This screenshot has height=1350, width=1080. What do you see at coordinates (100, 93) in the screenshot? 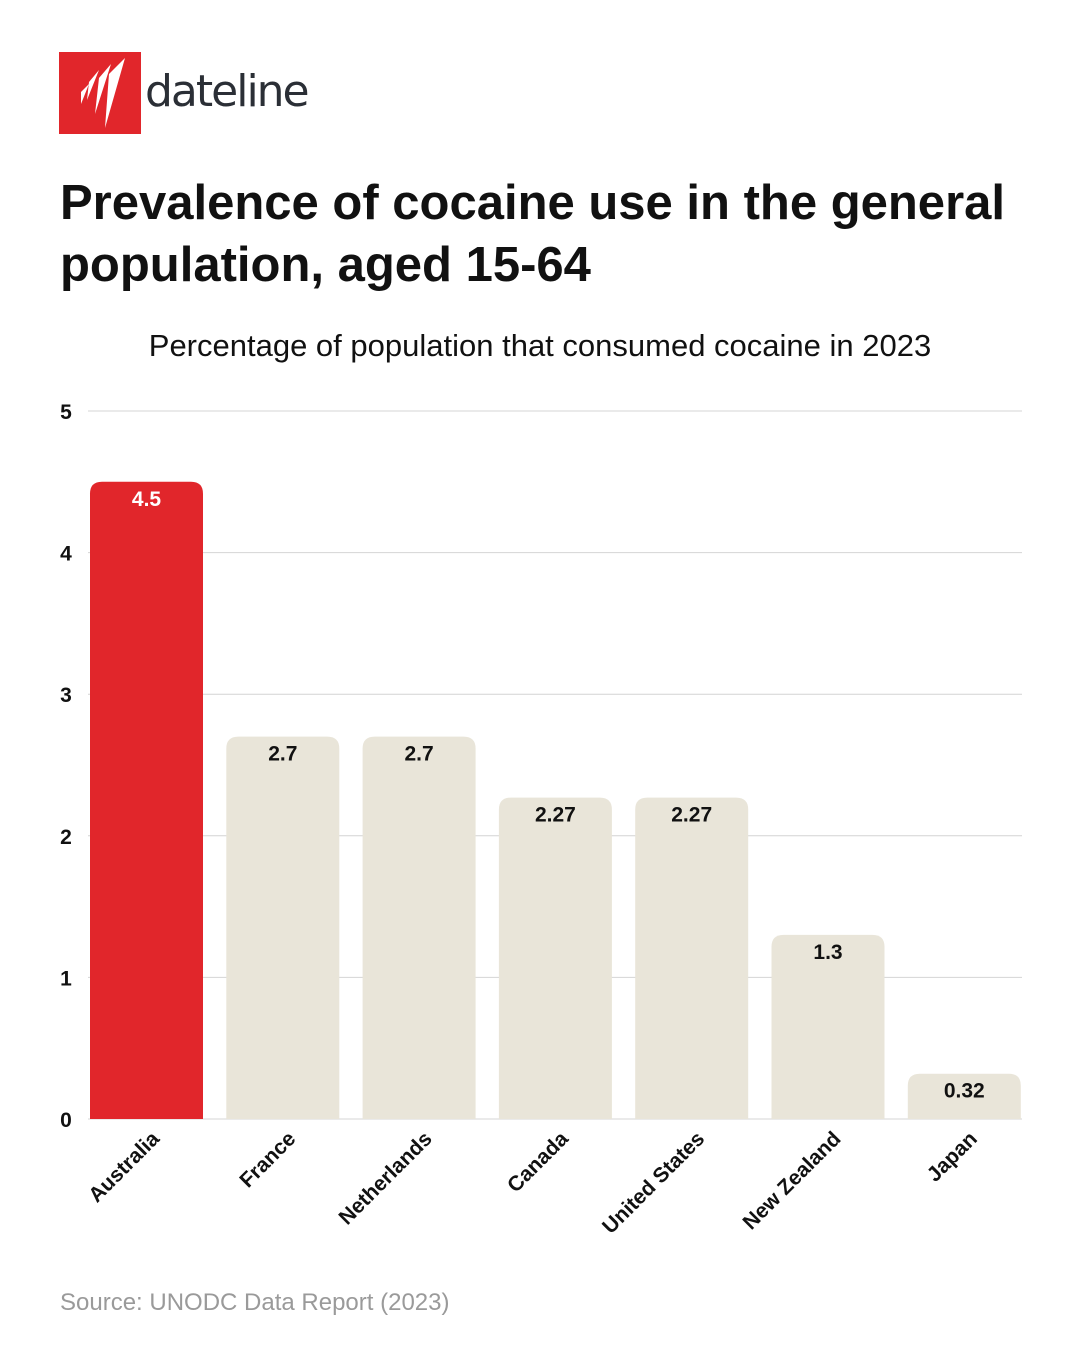
I see `sbs-logo-icon` at bounding box center [100, 93].